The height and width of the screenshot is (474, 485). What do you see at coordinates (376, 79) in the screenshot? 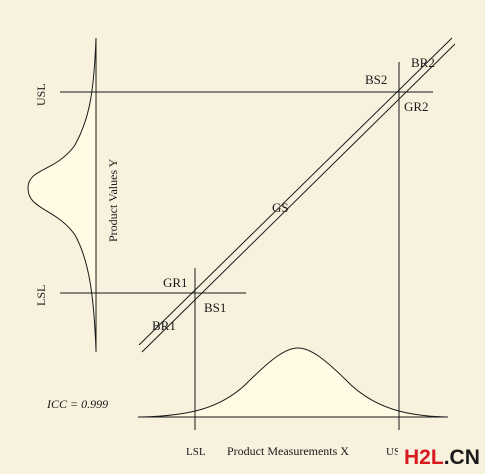
I see `bs2-label: BS2` at bounding box center [376, 79].